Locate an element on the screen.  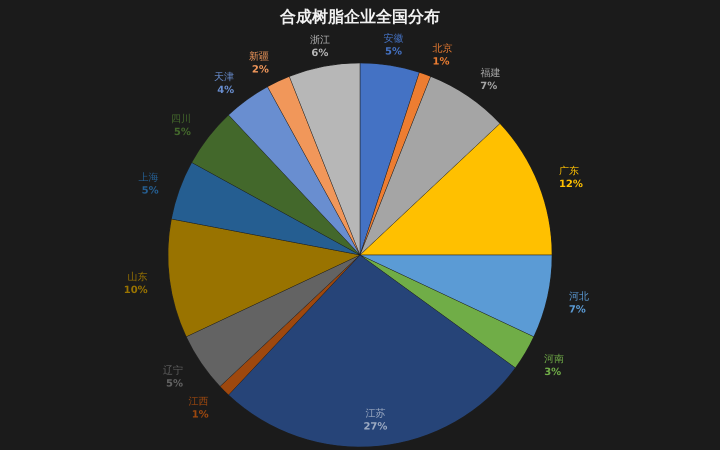
chart-title: 合成树脂企业全国分布 is located at coordinates (359, 16).